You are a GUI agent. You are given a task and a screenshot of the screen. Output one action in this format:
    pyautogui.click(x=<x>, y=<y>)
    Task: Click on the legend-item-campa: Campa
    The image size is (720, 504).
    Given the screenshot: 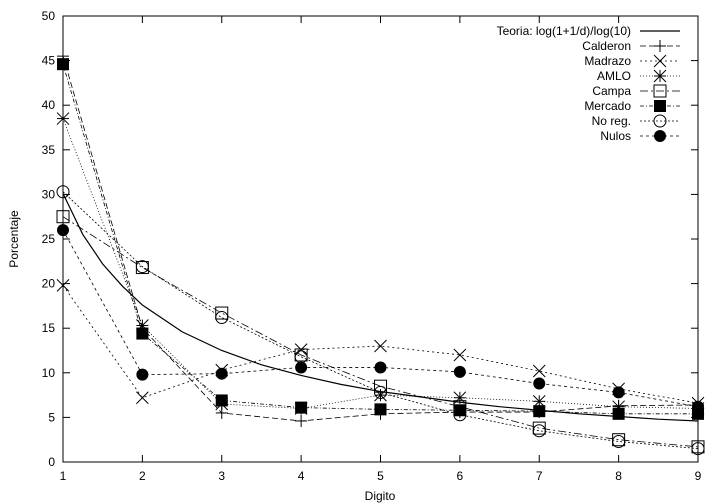 What is the action you would take?
    pyautogui.click(x=636, y=91)
    